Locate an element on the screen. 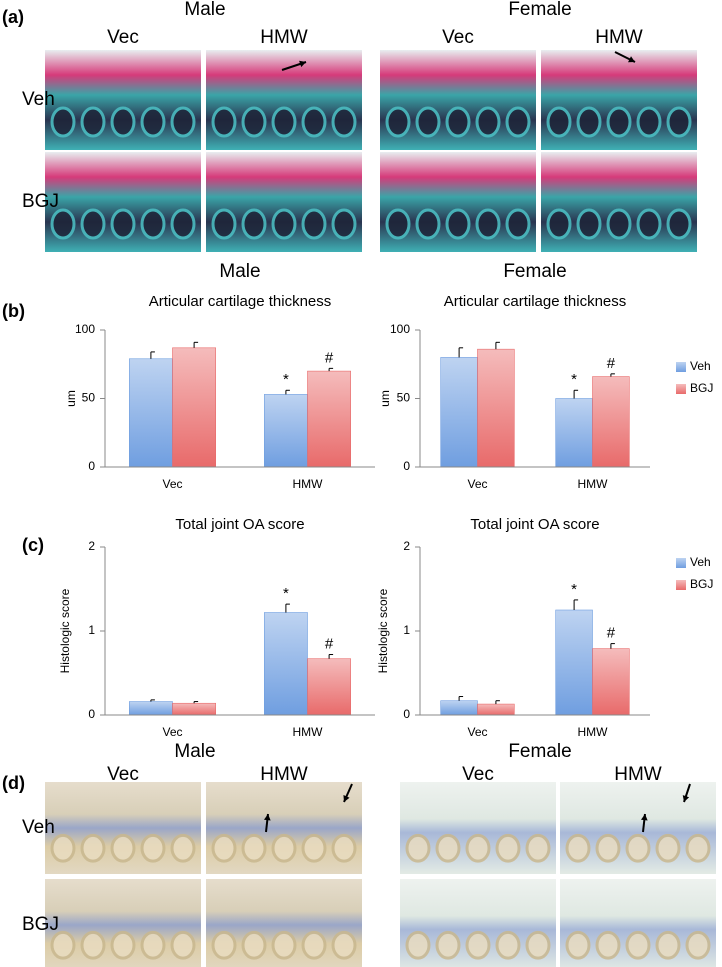  row-label: Veh is located at coordinates (38, 99).